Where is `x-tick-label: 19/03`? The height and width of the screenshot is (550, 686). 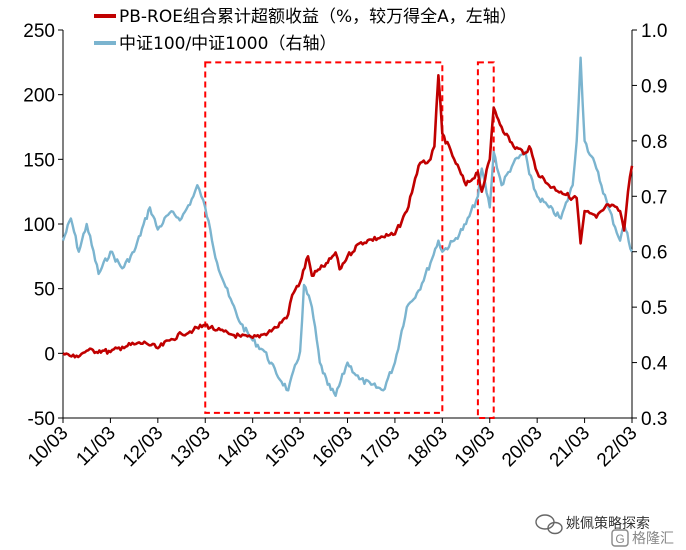
x-tick-label: 19/03 is located at coordinates (475, 447).